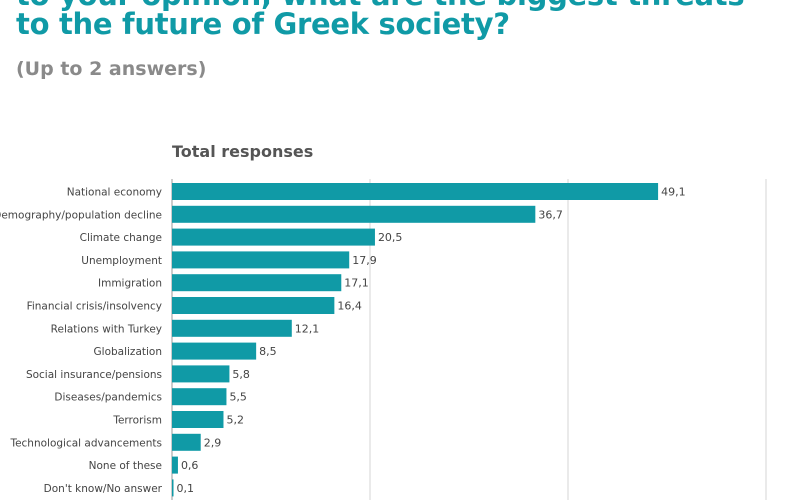  What do you see at coordinates (111, 69) in the screenshot?
I see `chart-subtitle: (Up to 2 answers)` at bounding box center [111, 69].